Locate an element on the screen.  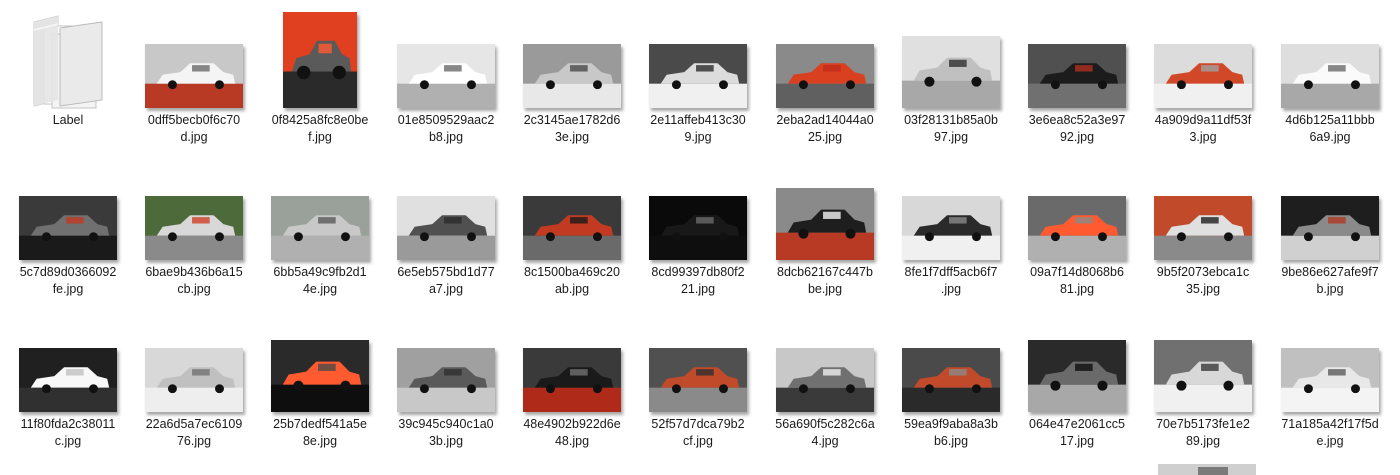
file-name: 11f80fda2c38011 c.jpg is located at coordinates (68, 432).